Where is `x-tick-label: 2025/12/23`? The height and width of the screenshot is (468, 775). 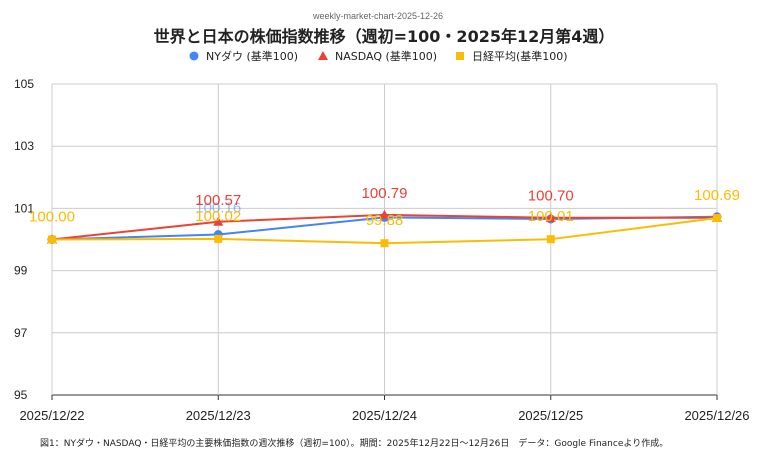 x-tick-label: 2025/12/23 is located at coordinates (218, 415).